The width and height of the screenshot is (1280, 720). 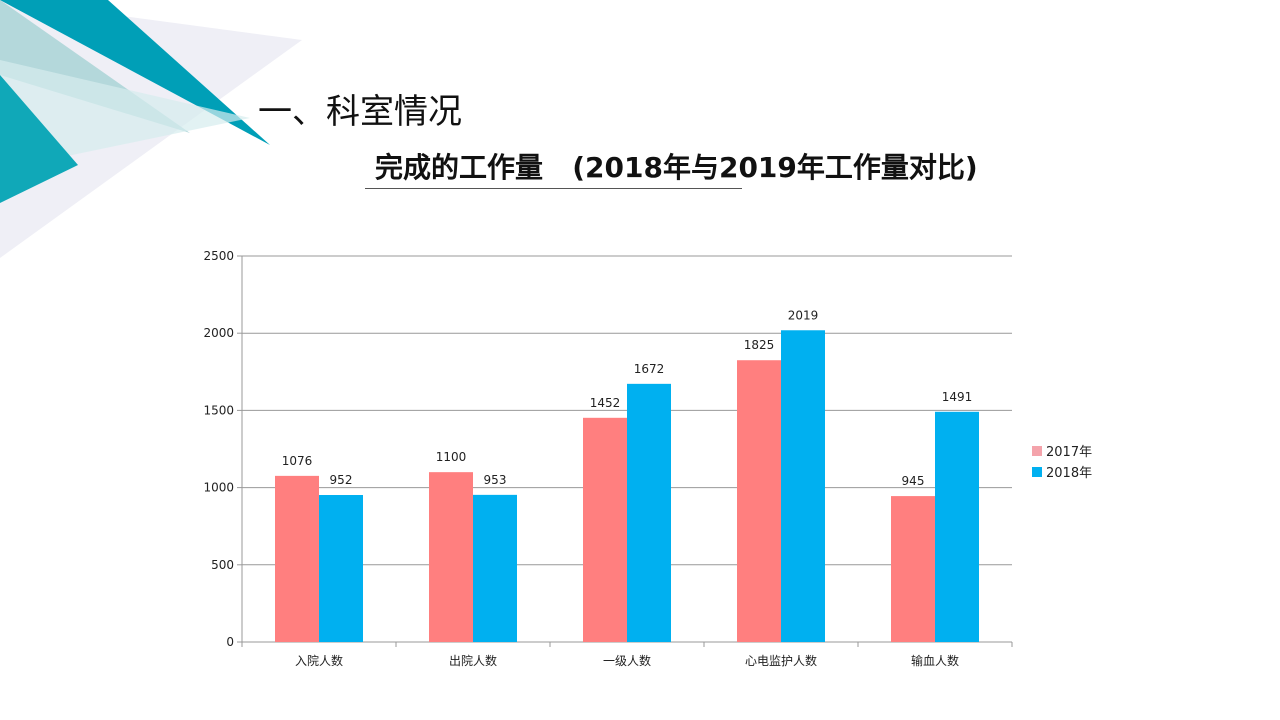 What do you see at coordinates (495, 480) in the screenshot?
I see `data-label: 953` at bounding box center [495, 480].